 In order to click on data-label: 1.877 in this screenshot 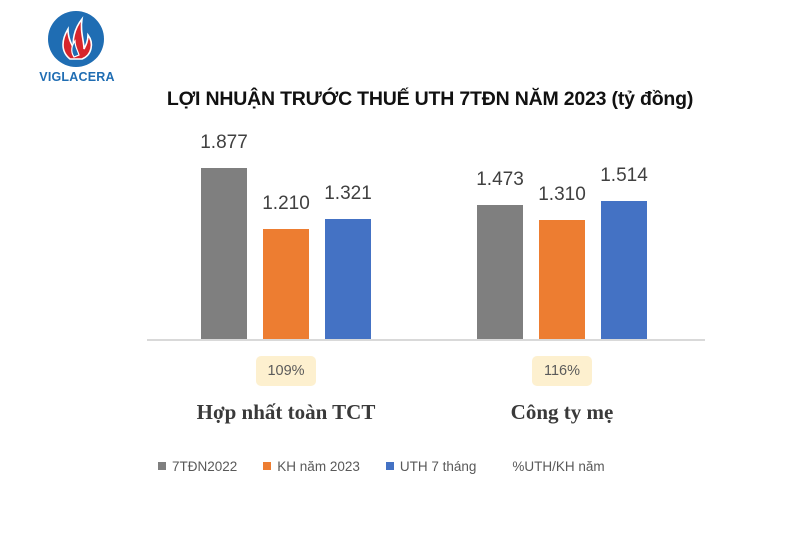, I will do `click(224, 142)`.